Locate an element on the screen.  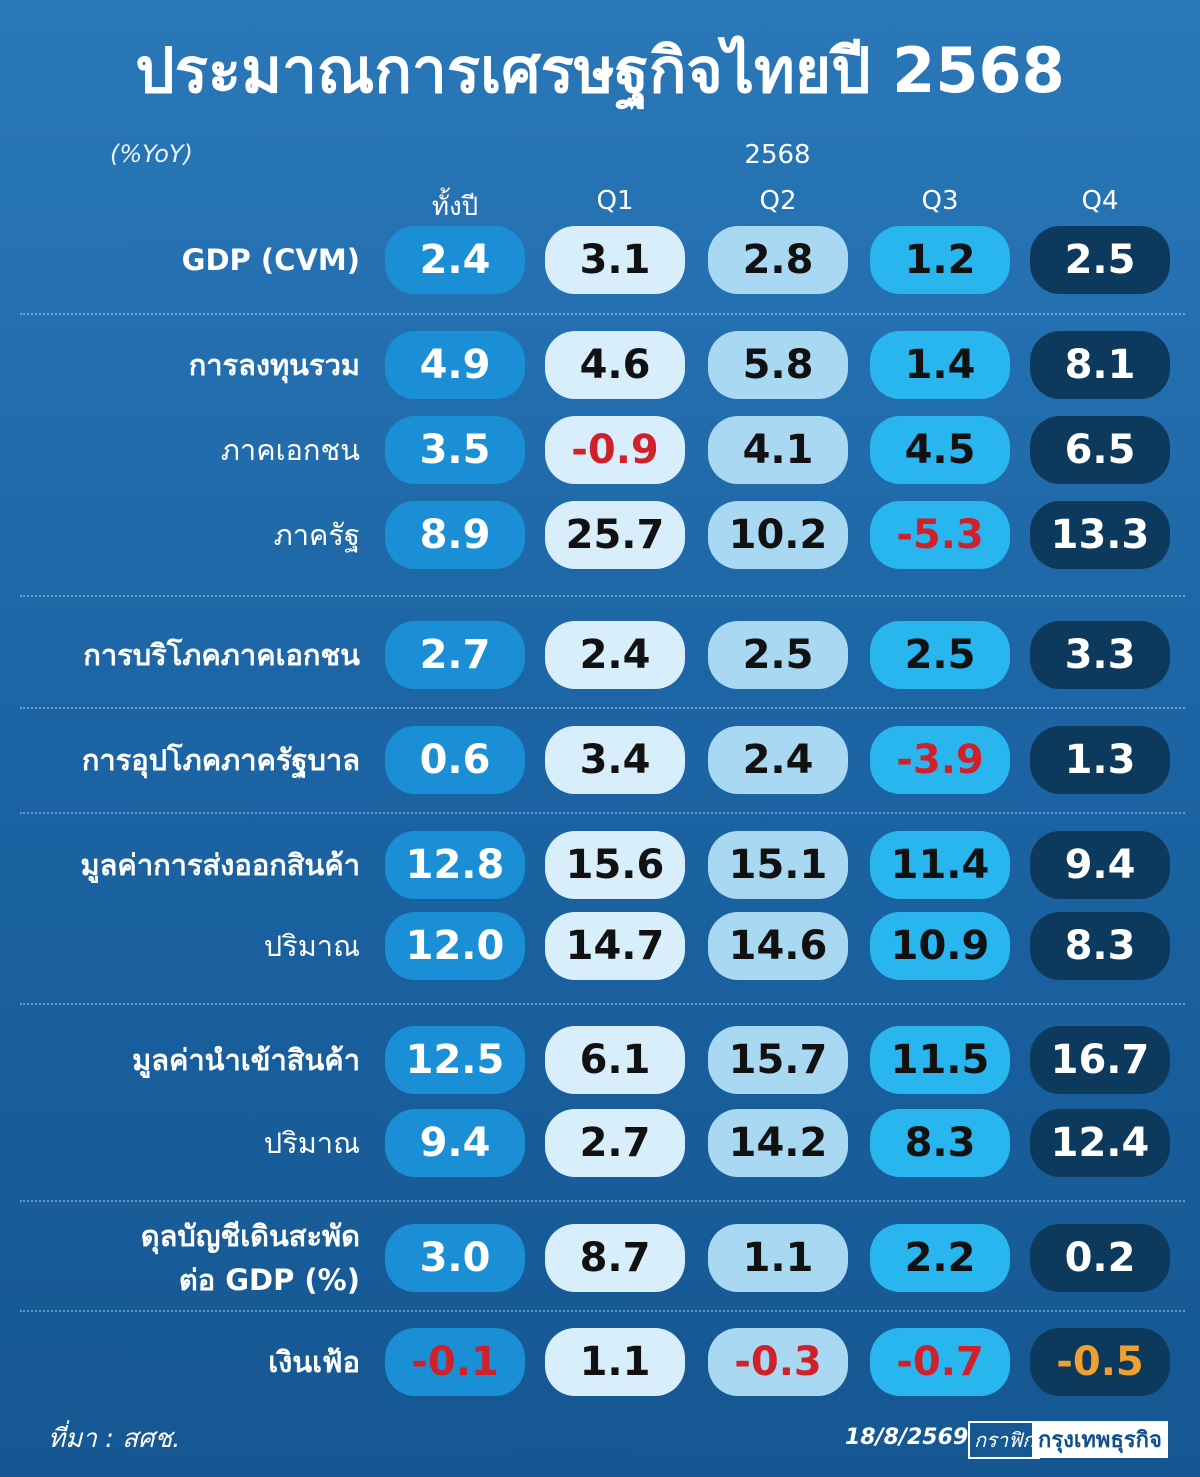
value-cell: -5.3 is located at coordinates (940, 535).